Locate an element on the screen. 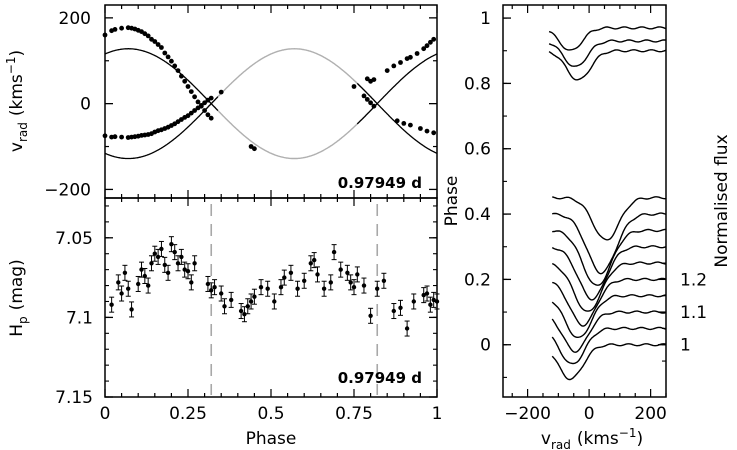  flux-y-tick-label: 1 is located at coordinates (685, 346).